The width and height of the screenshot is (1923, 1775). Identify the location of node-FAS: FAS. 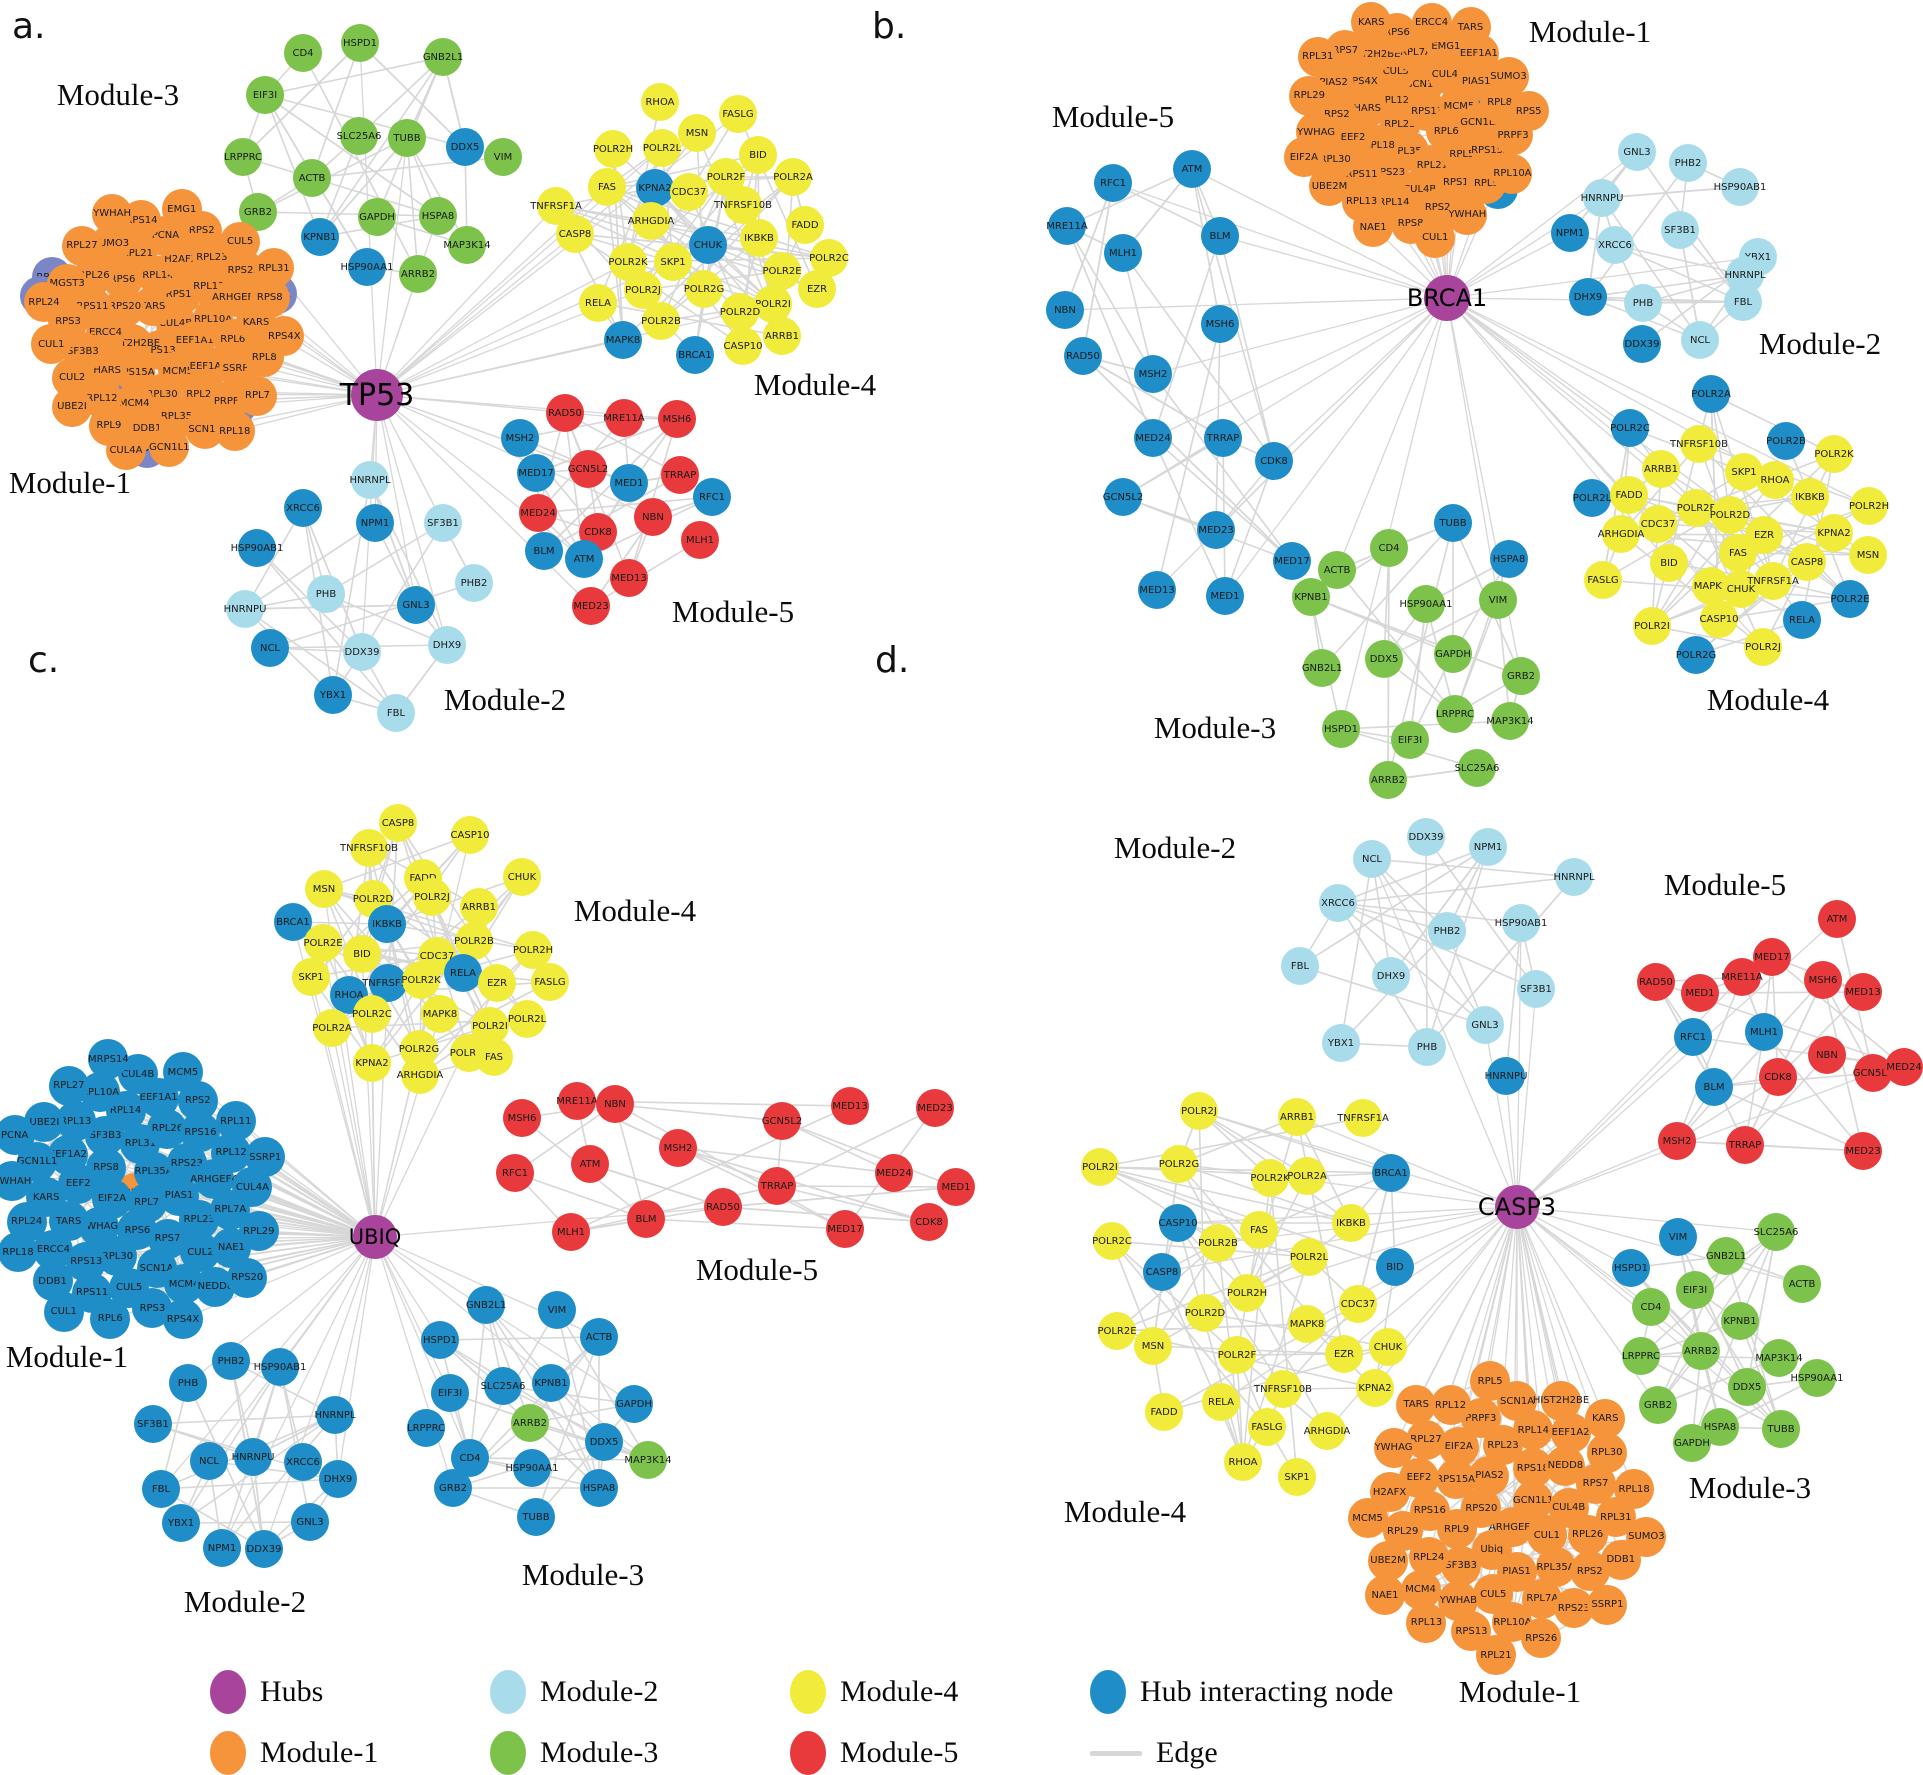
(494, 1057).